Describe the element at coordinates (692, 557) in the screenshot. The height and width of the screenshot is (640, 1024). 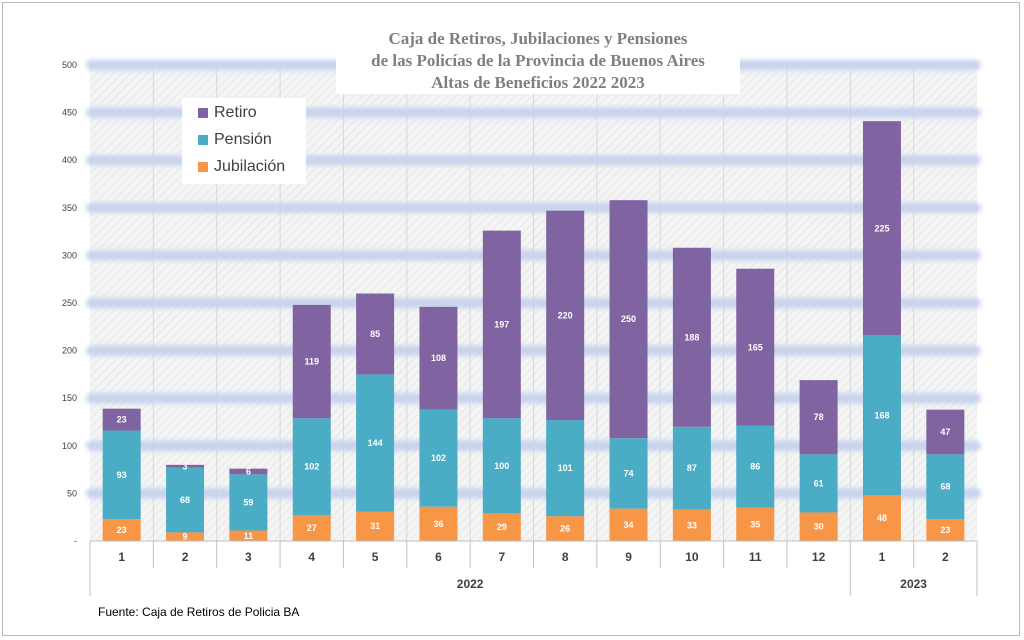
I see `x-tick-label: 10` at that location.